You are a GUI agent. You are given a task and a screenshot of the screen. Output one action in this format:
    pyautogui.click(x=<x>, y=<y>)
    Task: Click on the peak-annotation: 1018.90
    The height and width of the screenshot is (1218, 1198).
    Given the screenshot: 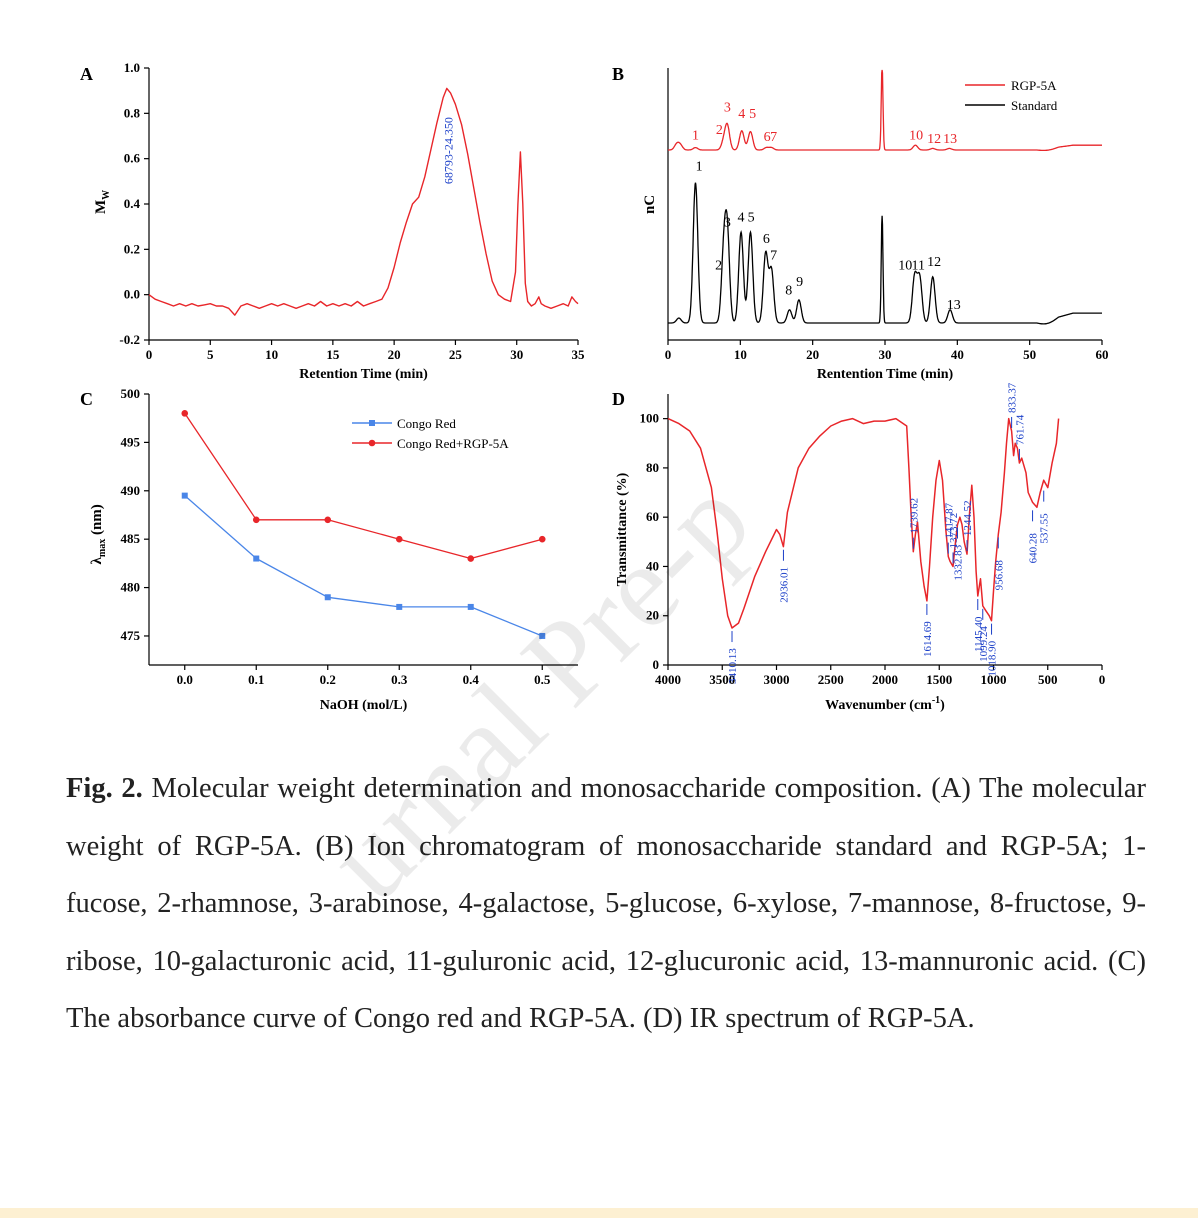 What is the action you would take?
    pyautogui.click(x=993, y=658)
    